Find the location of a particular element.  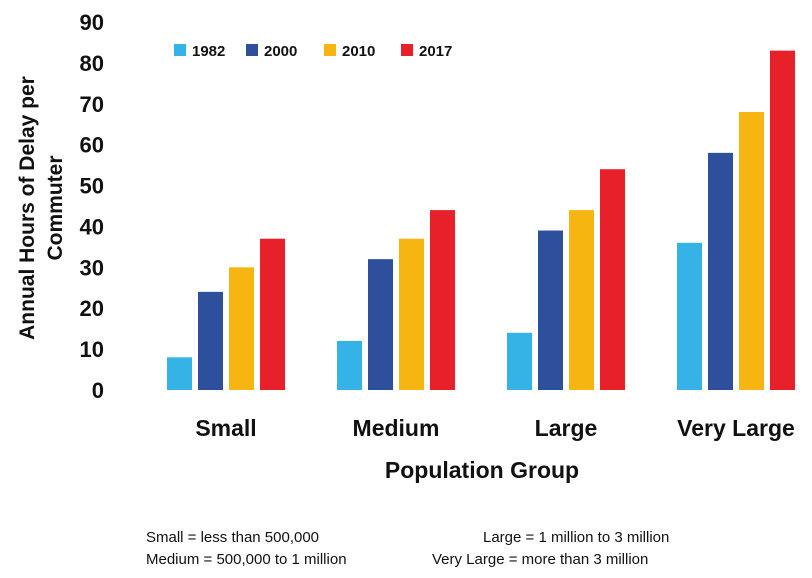

y-axis-ticks: 0 10 20 30 40 50 60 70 80 90 is located at coordinates (92, 206).